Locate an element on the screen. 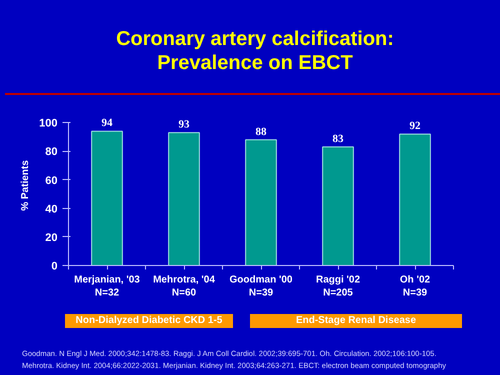 The image size is (500, 375). x-tick-label: Oh '02 N=39 is located at coordinates (415, 286).